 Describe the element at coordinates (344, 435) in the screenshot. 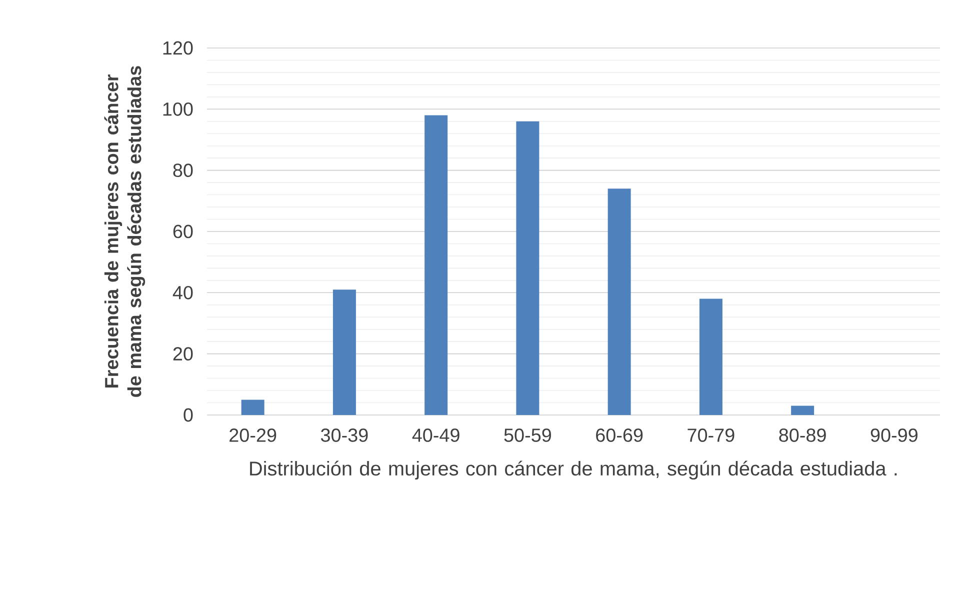

I see `x-tick-label: 30-39` at that location.